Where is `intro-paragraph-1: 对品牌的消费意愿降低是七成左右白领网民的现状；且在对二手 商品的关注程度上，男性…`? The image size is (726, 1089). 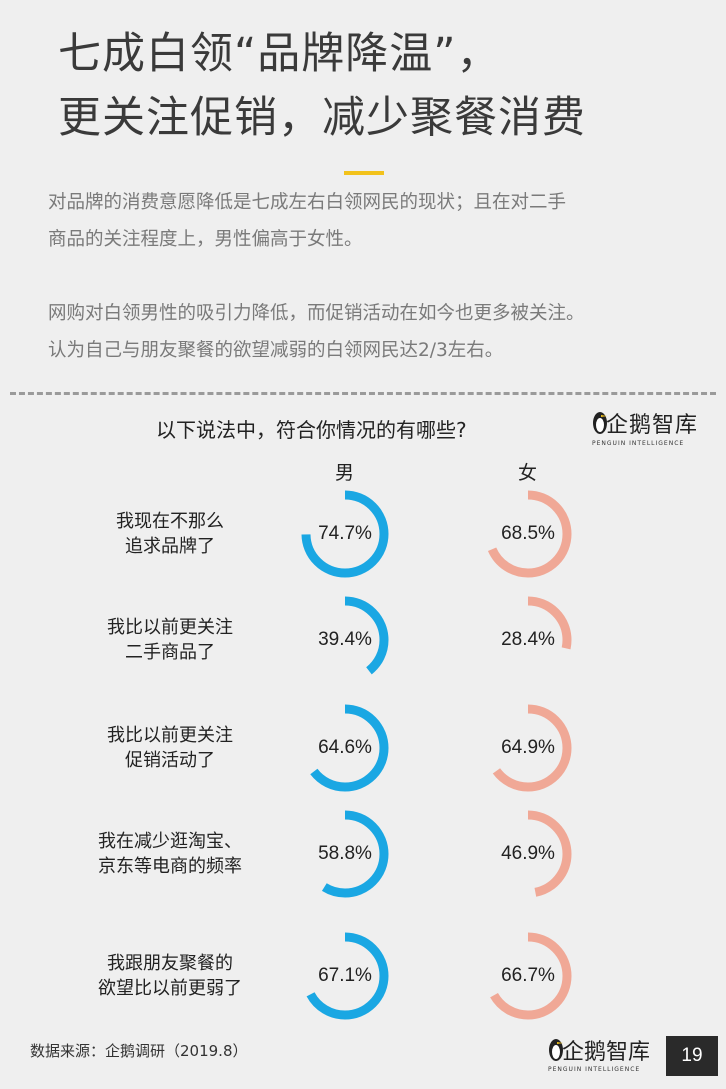
intro-paragraph-1: 对品牌的消费意愿降低是七成左右白领网民的现状；且在对二手 商品的关注程度上，男性… is located at coordinates (378, 221).